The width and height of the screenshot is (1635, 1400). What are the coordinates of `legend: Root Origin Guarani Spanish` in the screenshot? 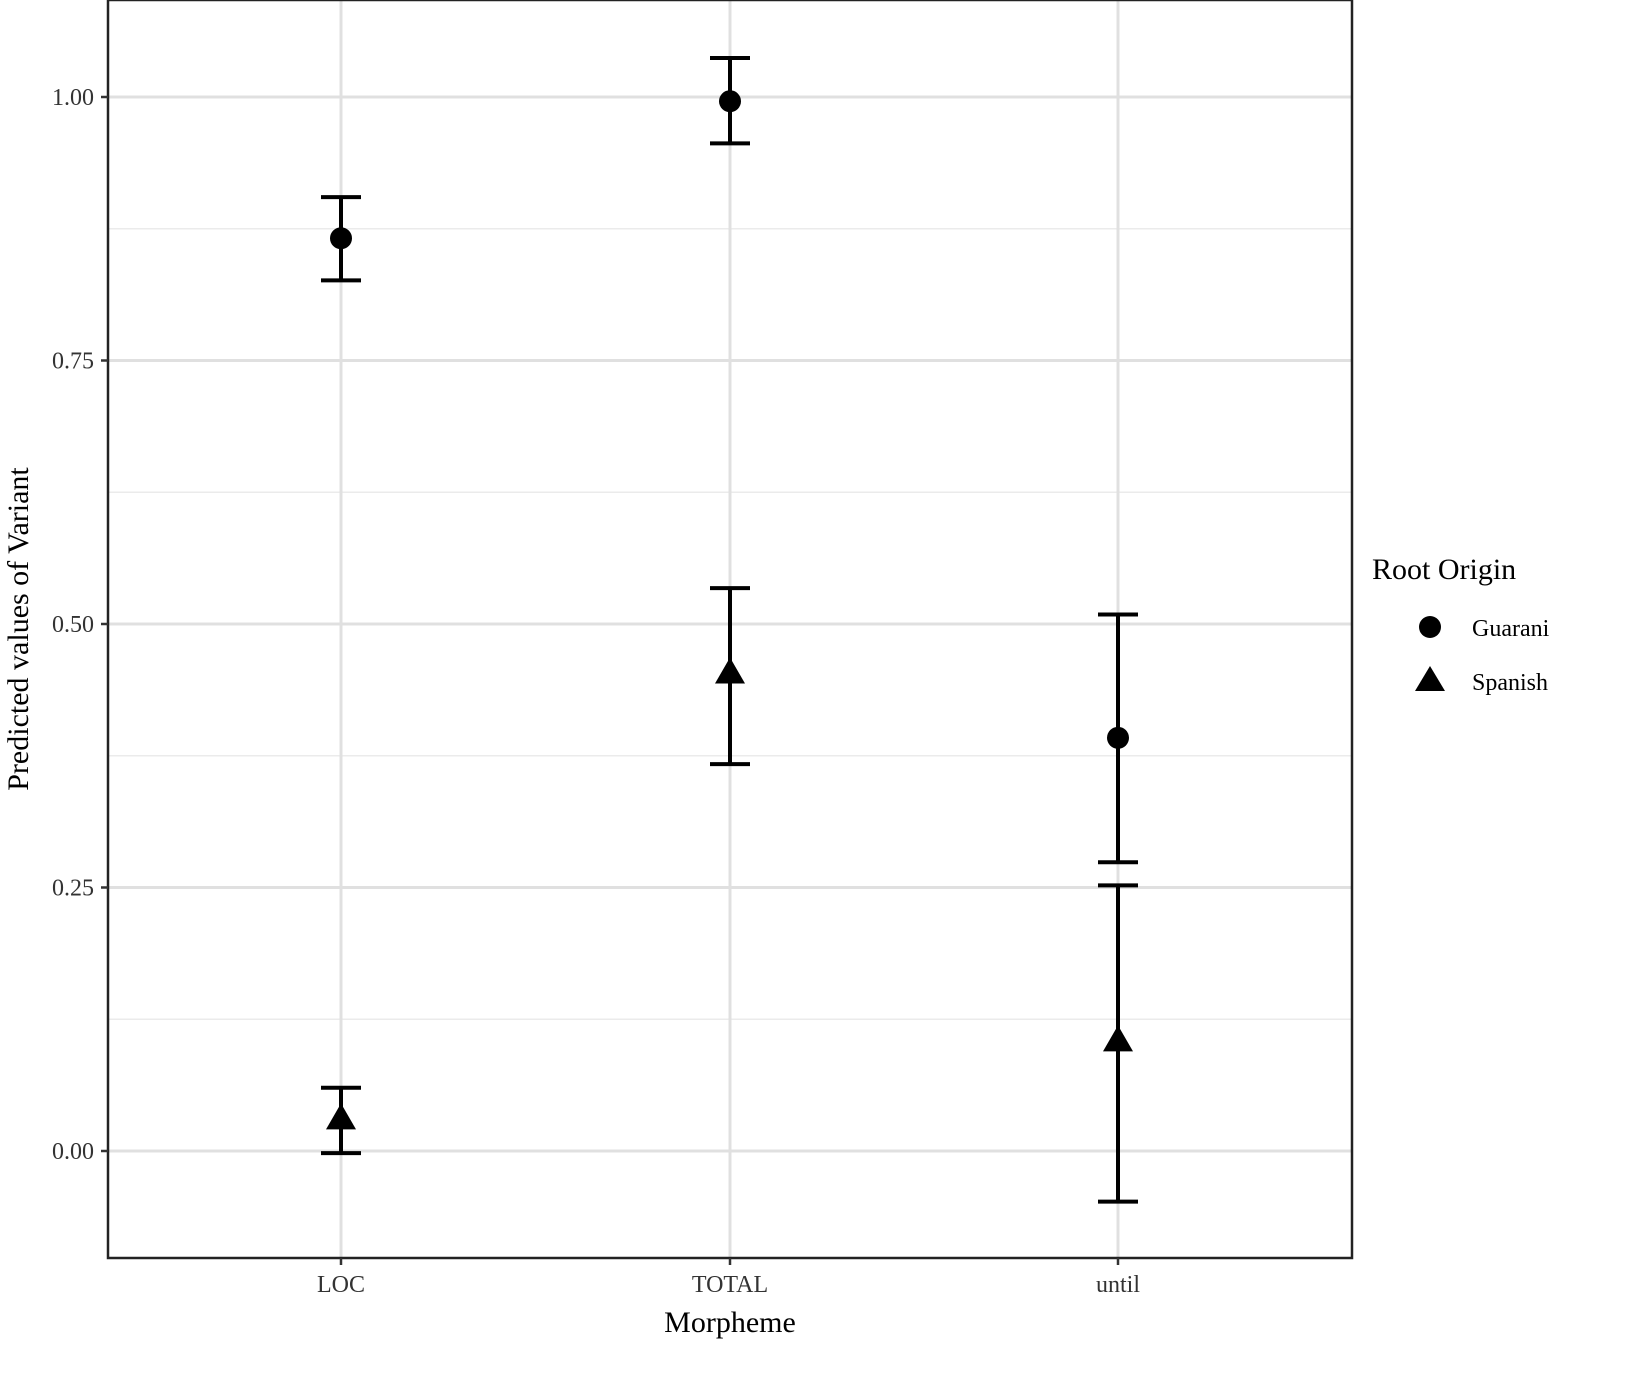 It's located at (1461, 624).